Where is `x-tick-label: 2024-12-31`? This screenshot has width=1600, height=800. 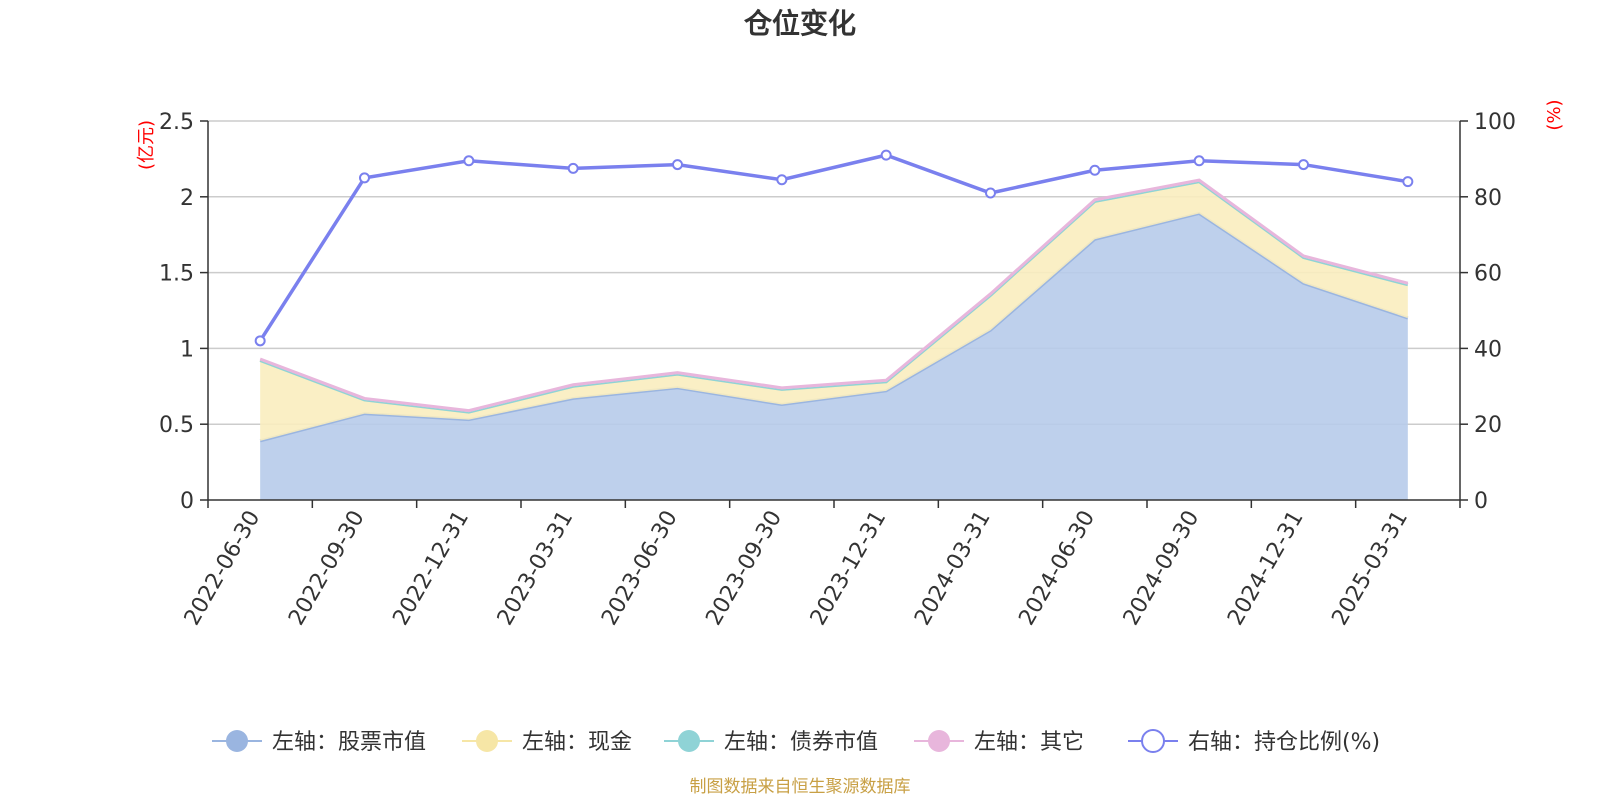
x-tick-label: 2024-12-31 is located at coordinates (1266, 568).